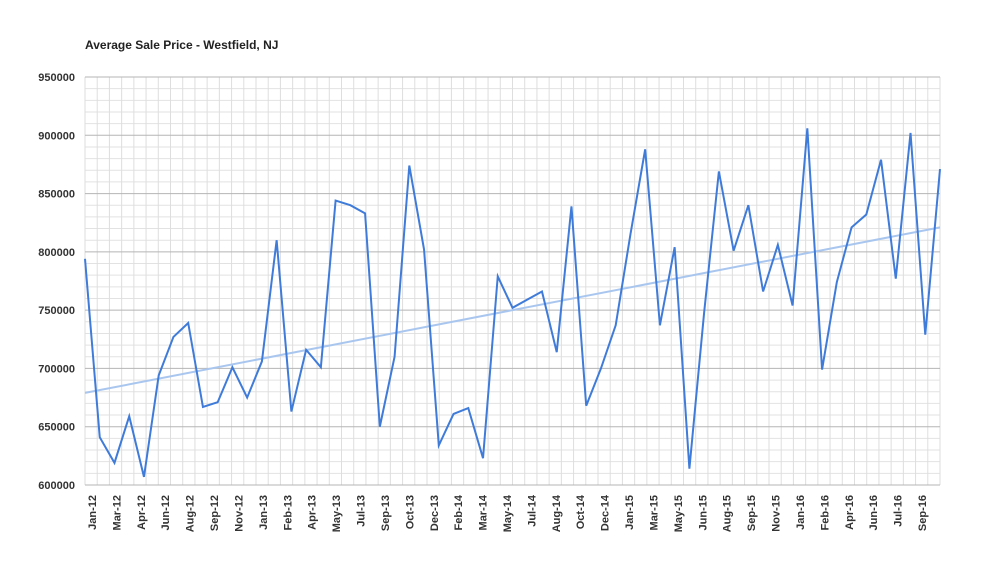  Describe the element at coordinates (581, 511) in the screenshot. I see `x-tick-label: Oct-14` at that location.